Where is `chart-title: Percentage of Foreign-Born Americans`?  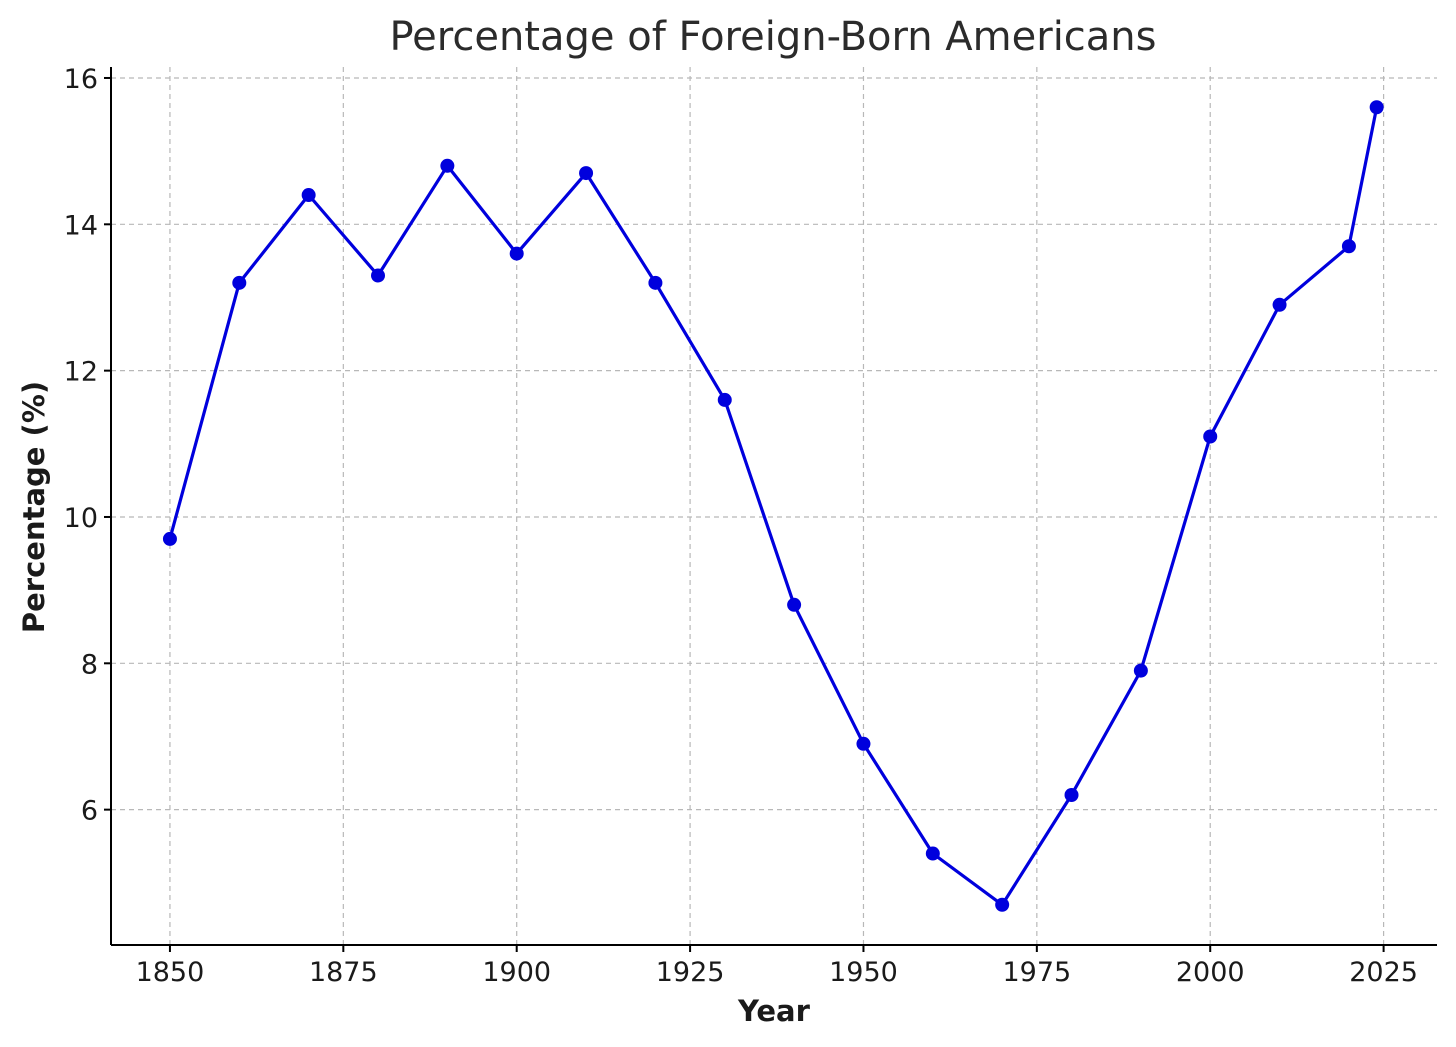 chart-title: Percentage of Foreign-Born Americans is located at coordinates (772, 37).